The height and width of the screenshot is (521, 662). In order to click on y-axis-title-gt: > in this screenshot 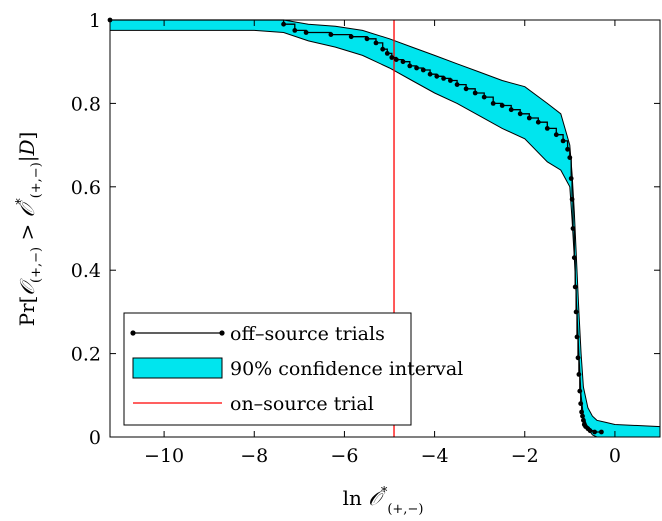, I will do `click(27, 231)`.